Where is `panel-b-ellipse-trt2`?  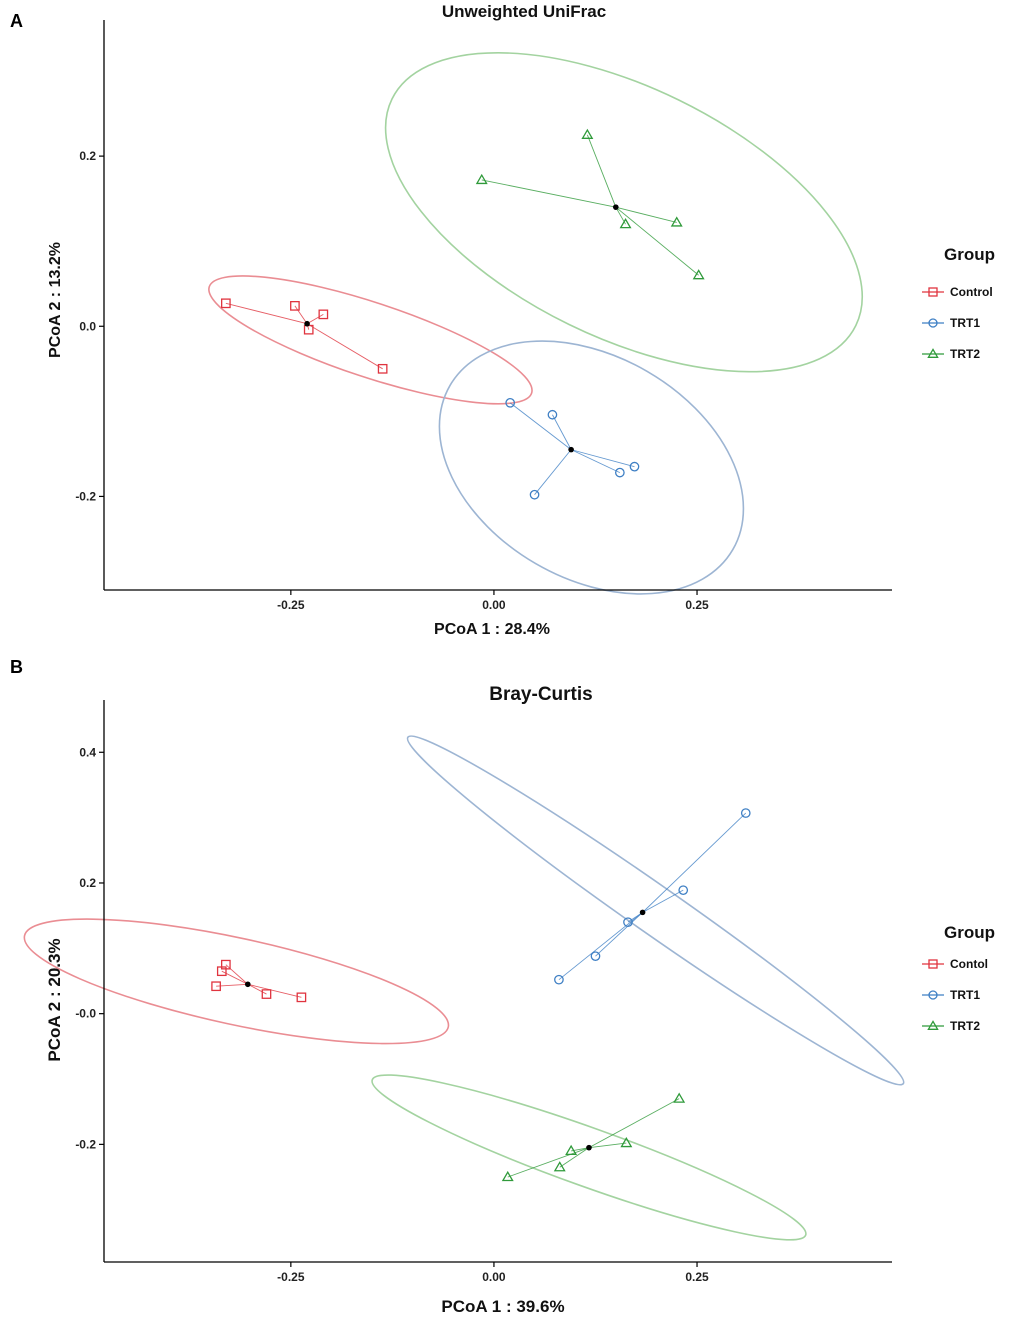 panel-b-ellipse-trt2 is located at coordinates (589, 1157).